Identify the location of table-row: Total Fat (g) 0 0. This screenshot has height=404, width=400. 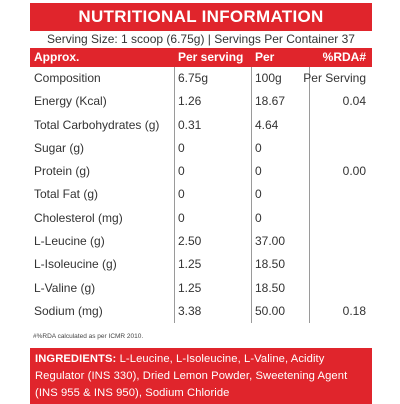
(201, 194).